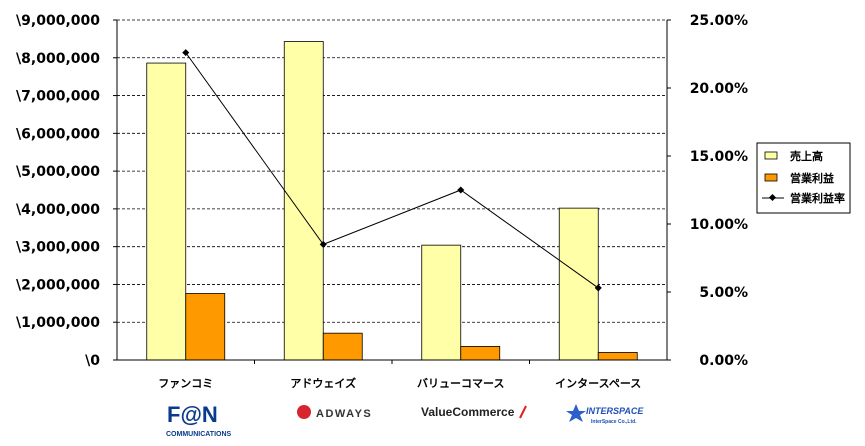 The width and height of the screenshot is (865, 446). What do you see at coordinates (598, 383) in the screenshot?
I see `category-label: インタースペース` at bounding box center [598, 383].